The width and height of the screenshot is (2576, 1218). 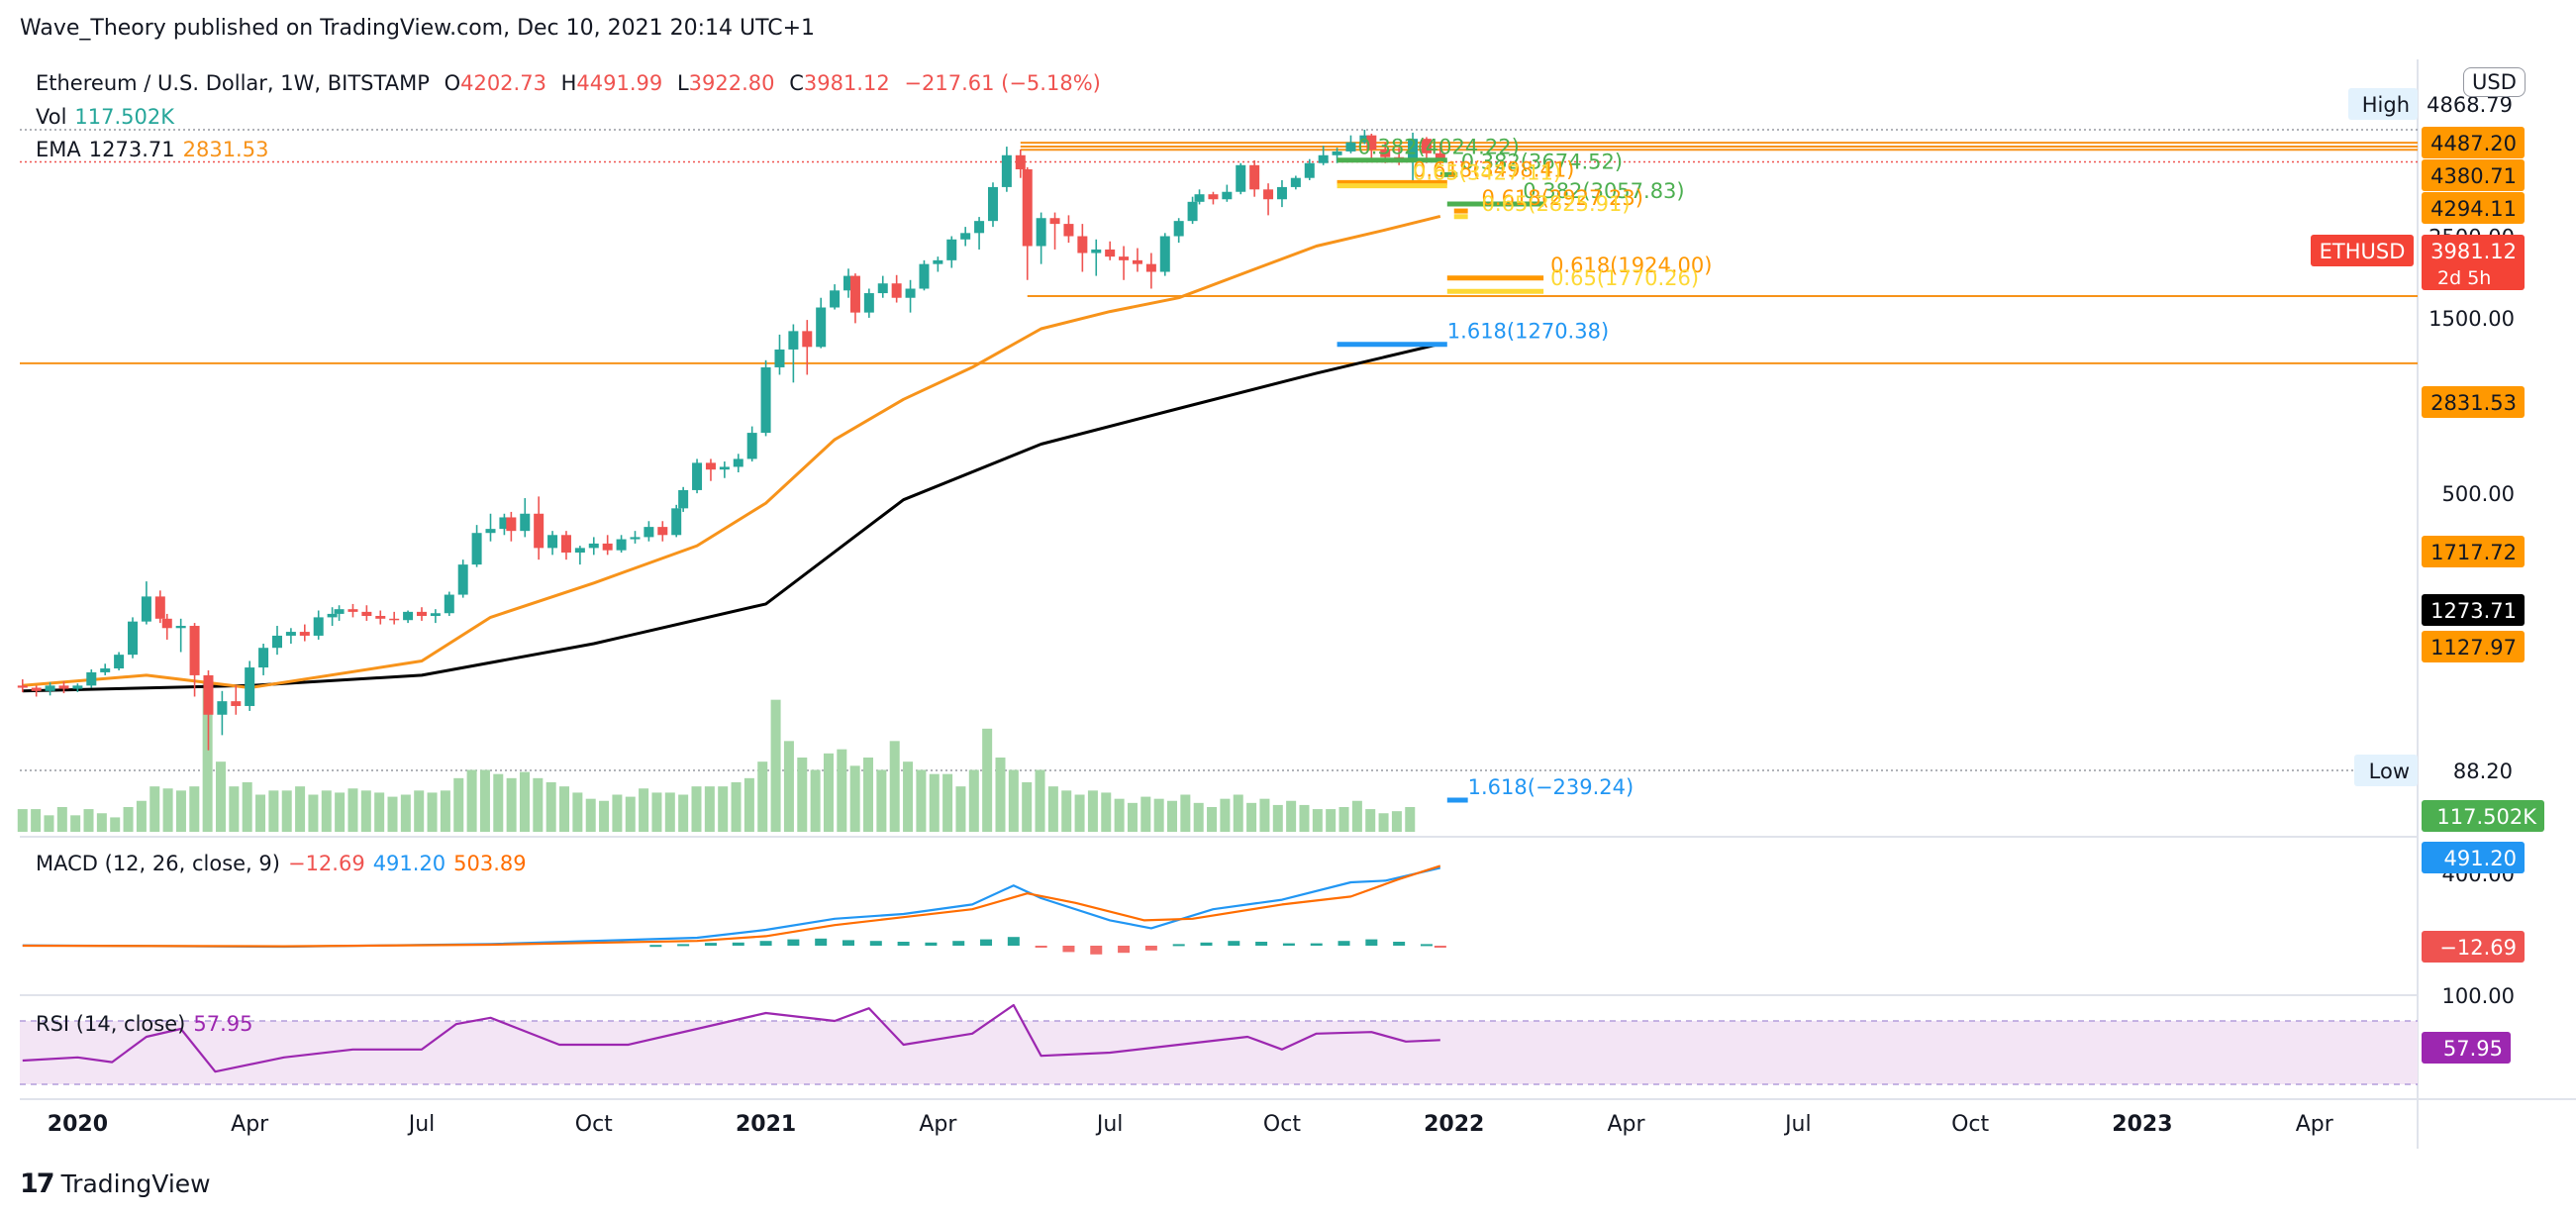 I want to click on rsi-axis-label-bg, so click(x=2466, y=1048).